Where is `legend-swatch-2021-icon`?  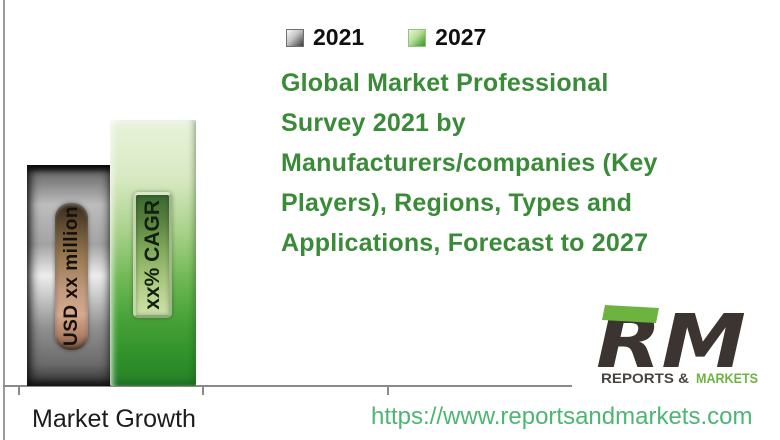
legend-swatch-2021-icon is located at coordinates (295, 37).